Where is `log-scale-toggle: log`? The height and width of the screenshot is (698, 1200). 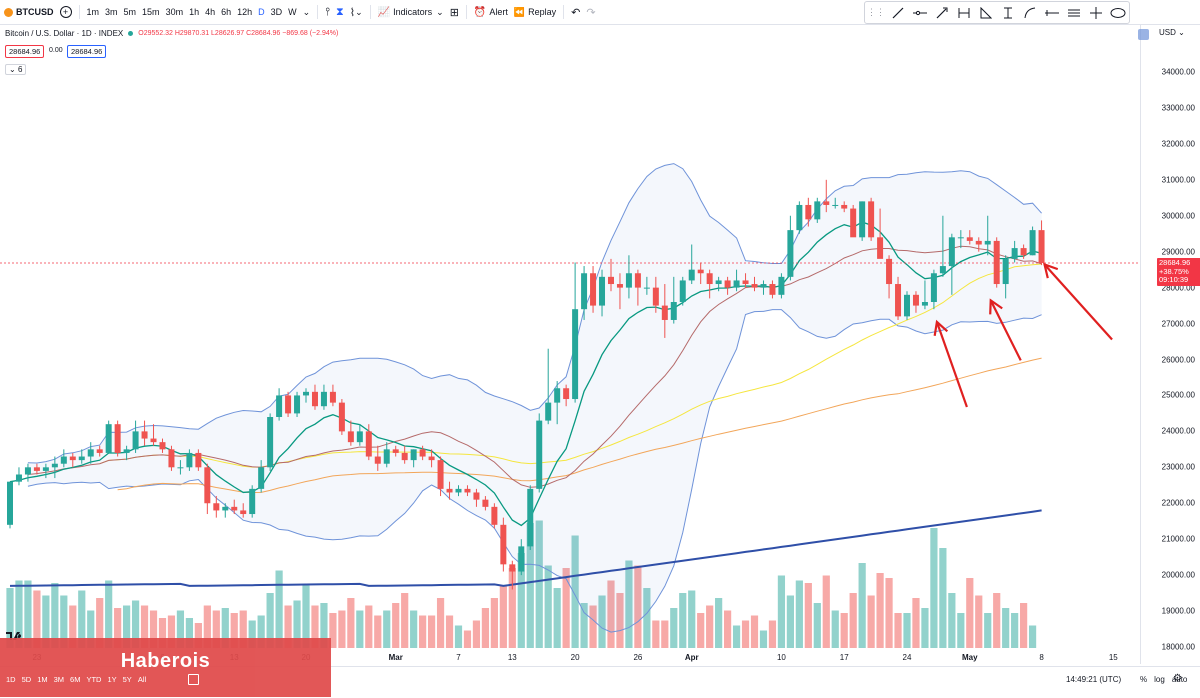
log-scale-toggle: log is located at coordinates (1159, 679).